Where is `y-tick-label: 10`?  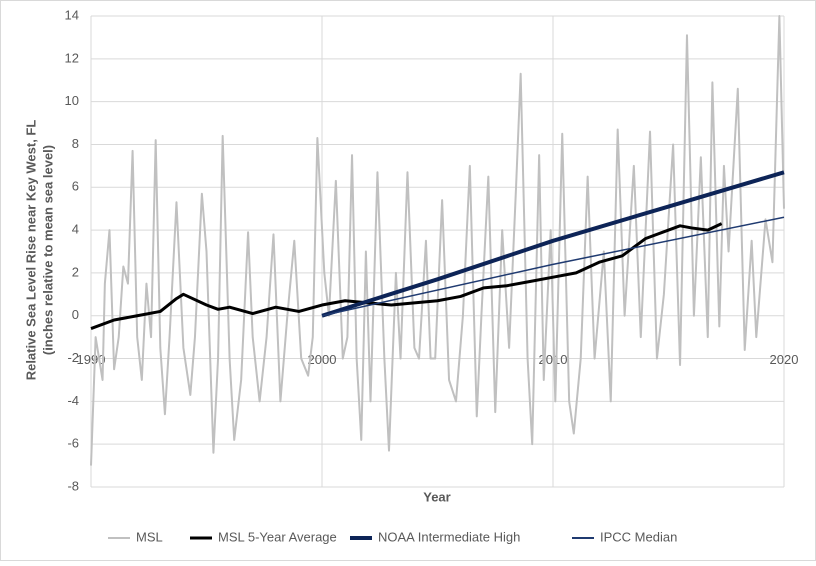
y-tick-label: 10 is located at coordinates (72, 100).